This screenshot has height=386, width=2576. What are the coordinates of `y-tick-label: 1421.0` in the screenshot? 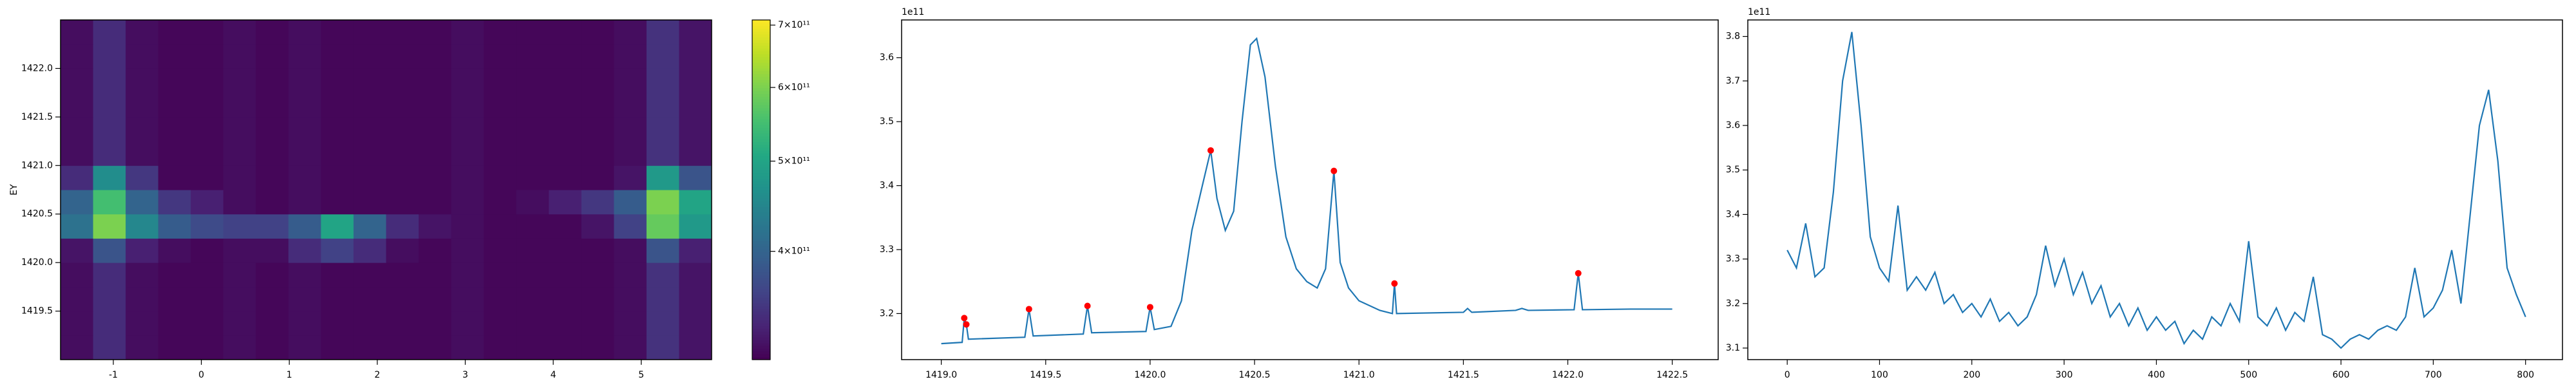 It's located at (37, 165).